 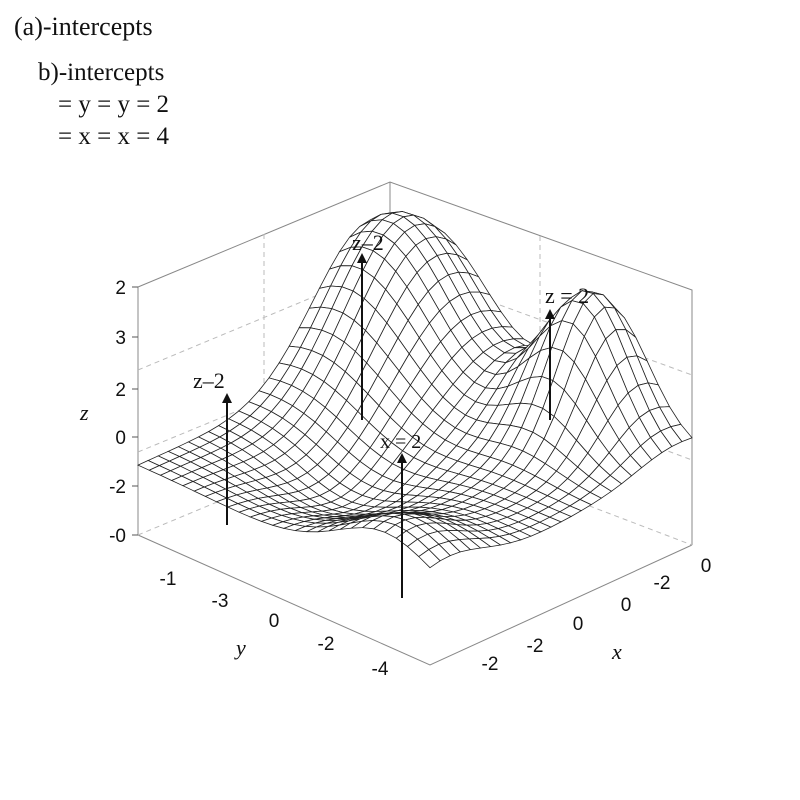 I want to click on z-tick-label: 3, so click(x=120, y=338).